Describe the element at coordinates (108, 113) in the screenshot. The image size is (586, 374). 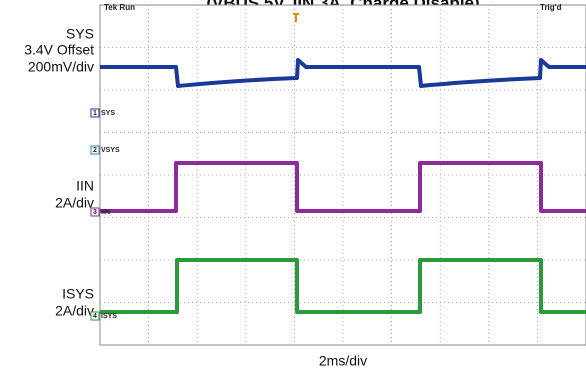
I see `marker-label: SYS` at that location.